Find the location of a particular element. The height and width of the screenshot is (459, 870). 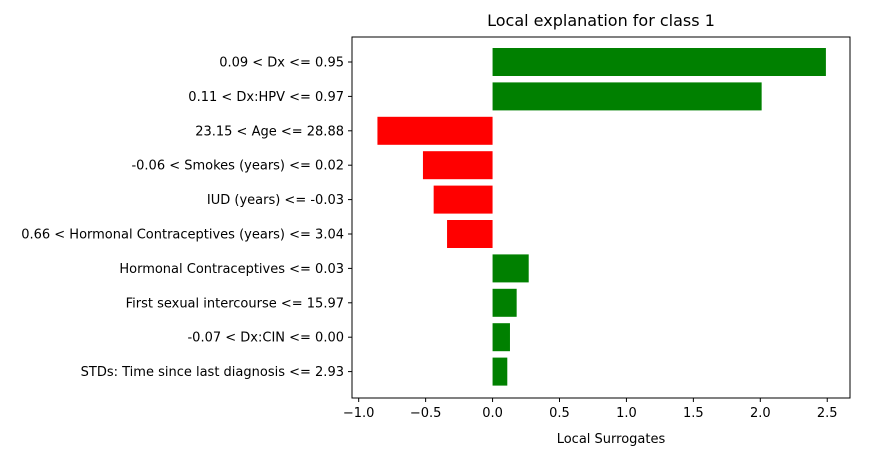

x-axis-label: Local Surrogates is located at coordinates (611, 439).